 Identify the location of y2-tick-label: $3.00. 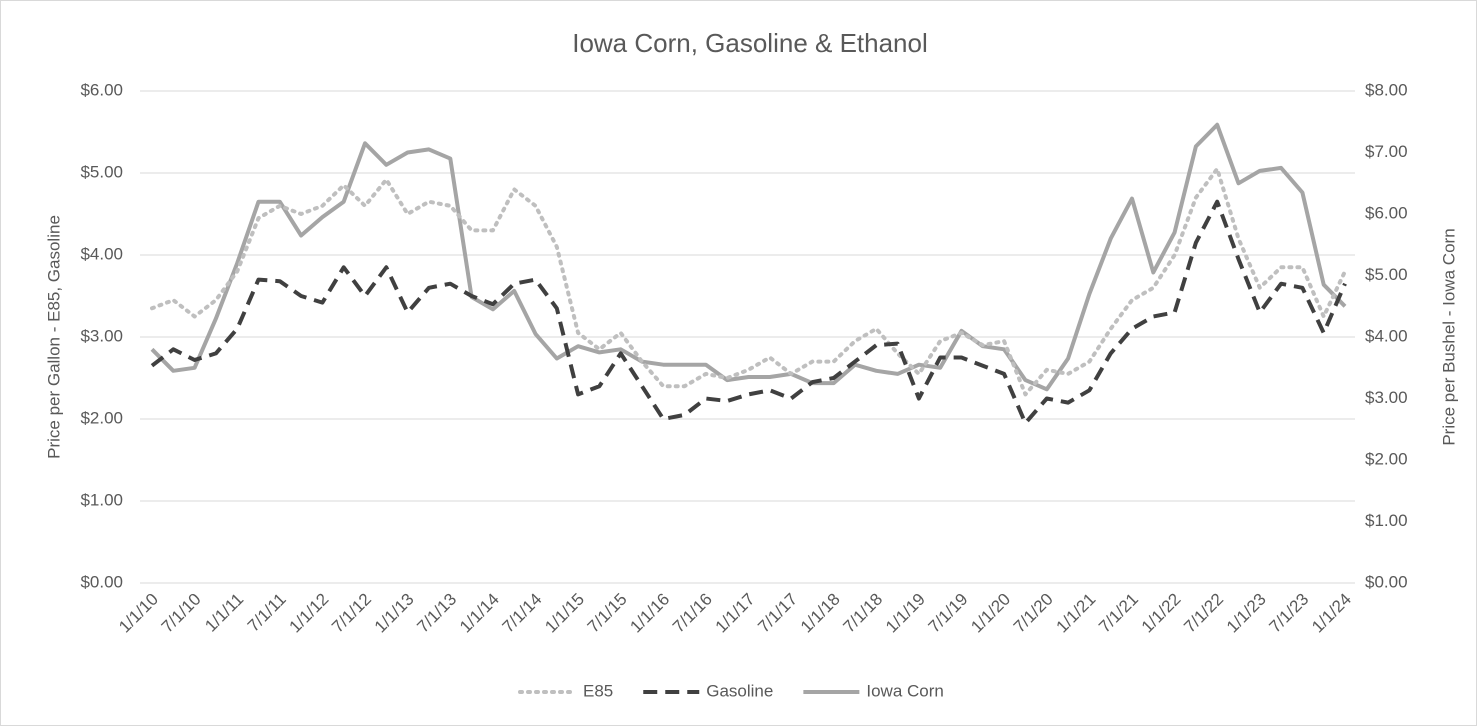
(1386, 397).